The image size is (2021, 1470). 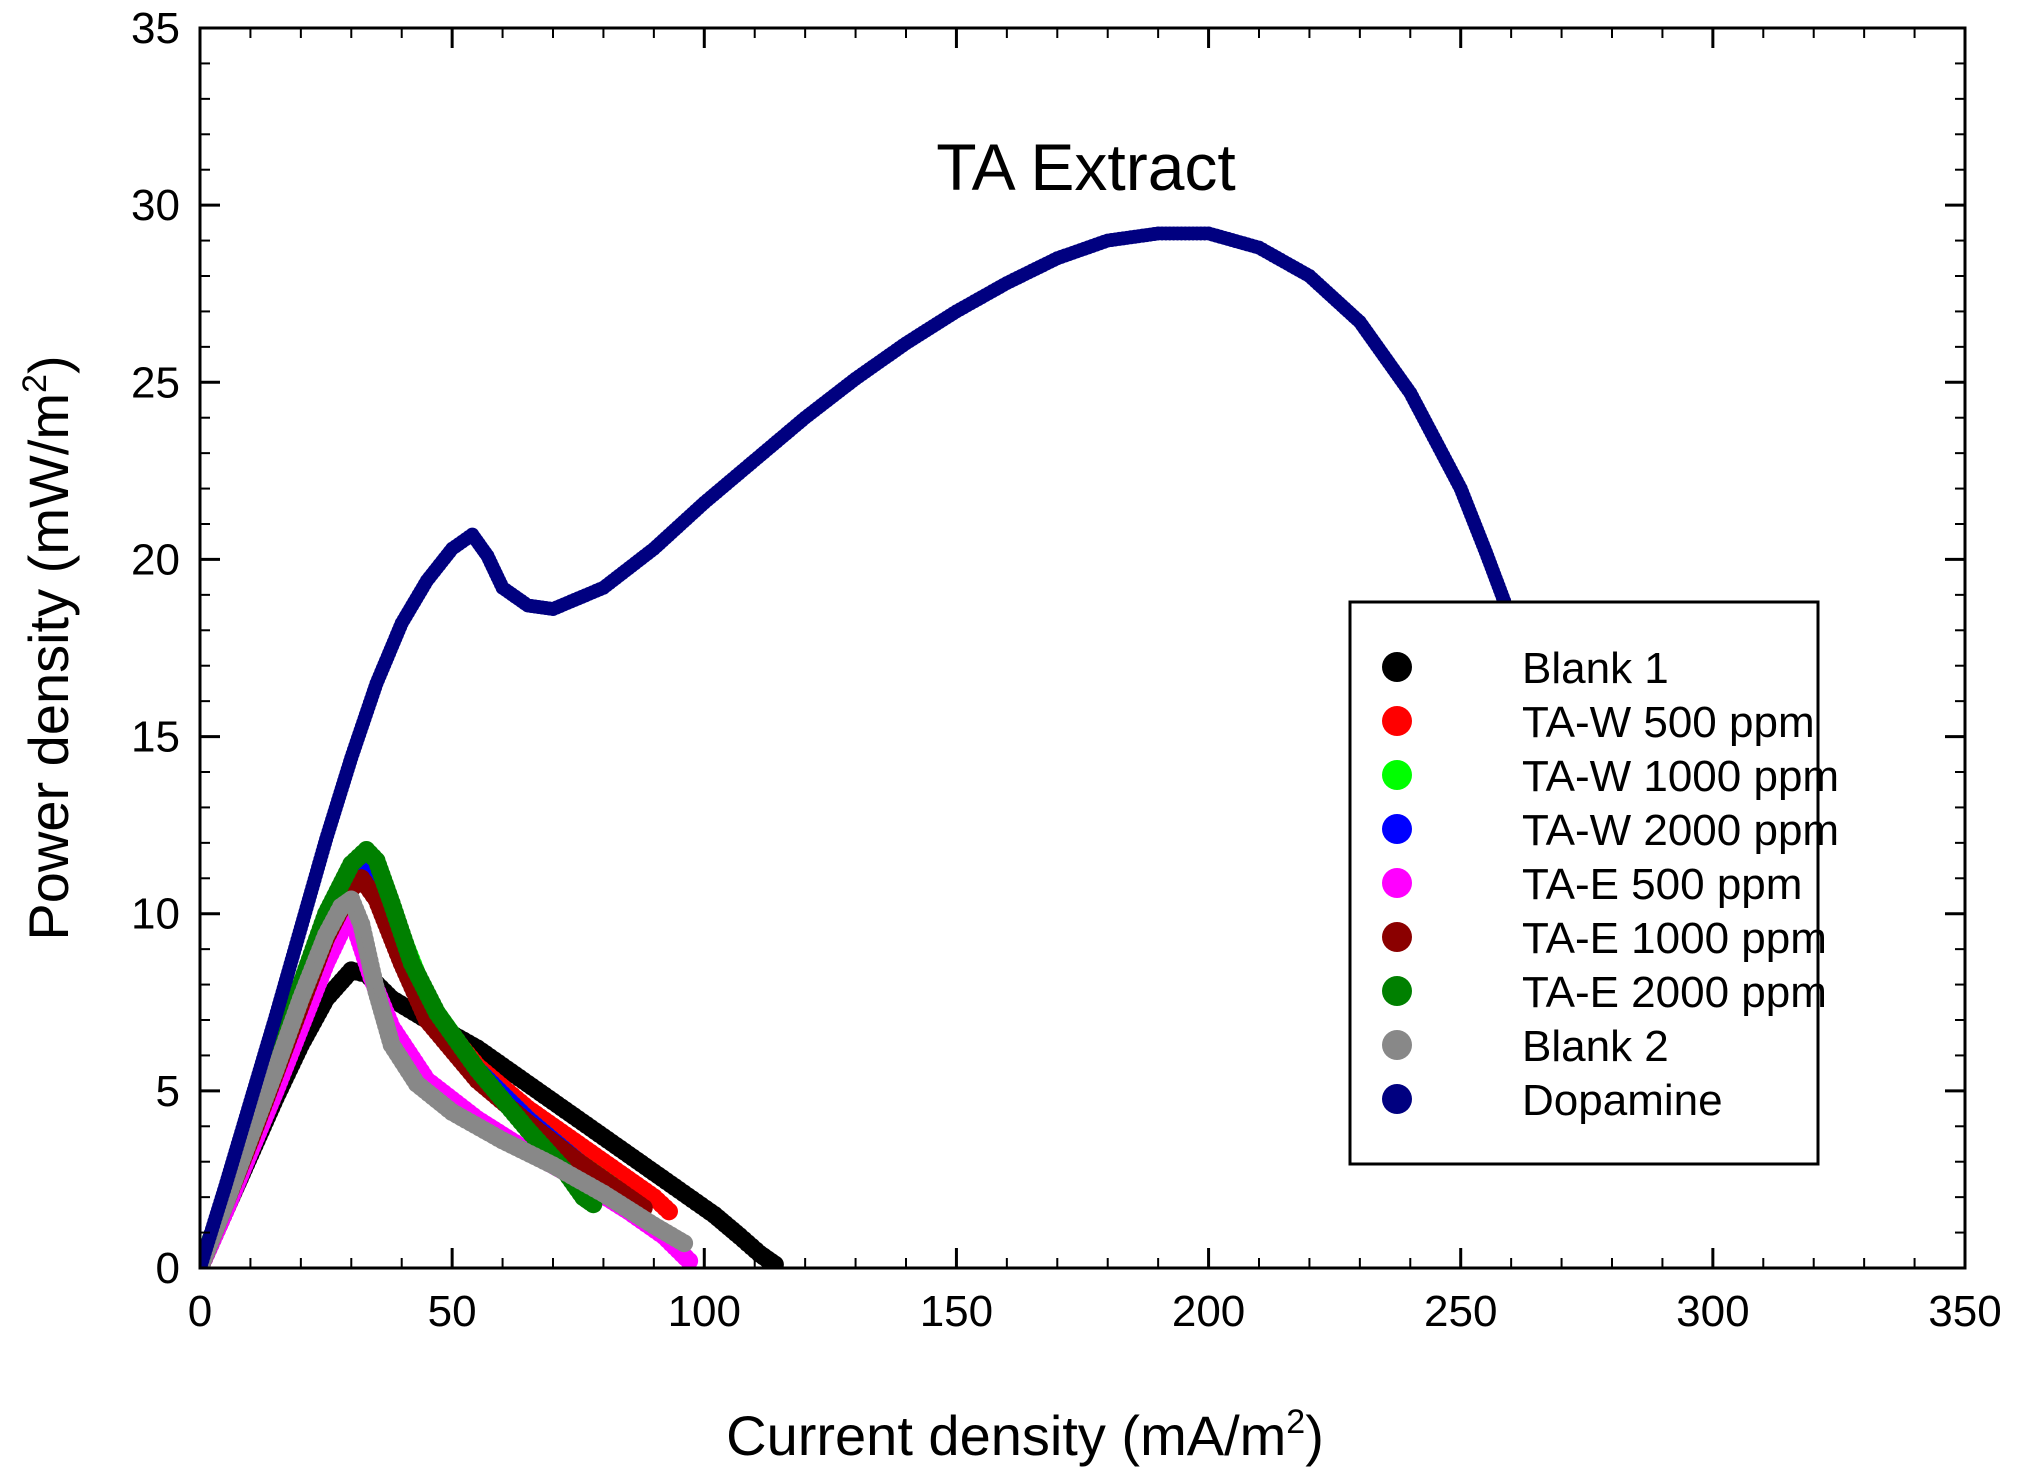 I want to click on legend-label: TA-E 1000 ppm, so click(x=1674, y=938).